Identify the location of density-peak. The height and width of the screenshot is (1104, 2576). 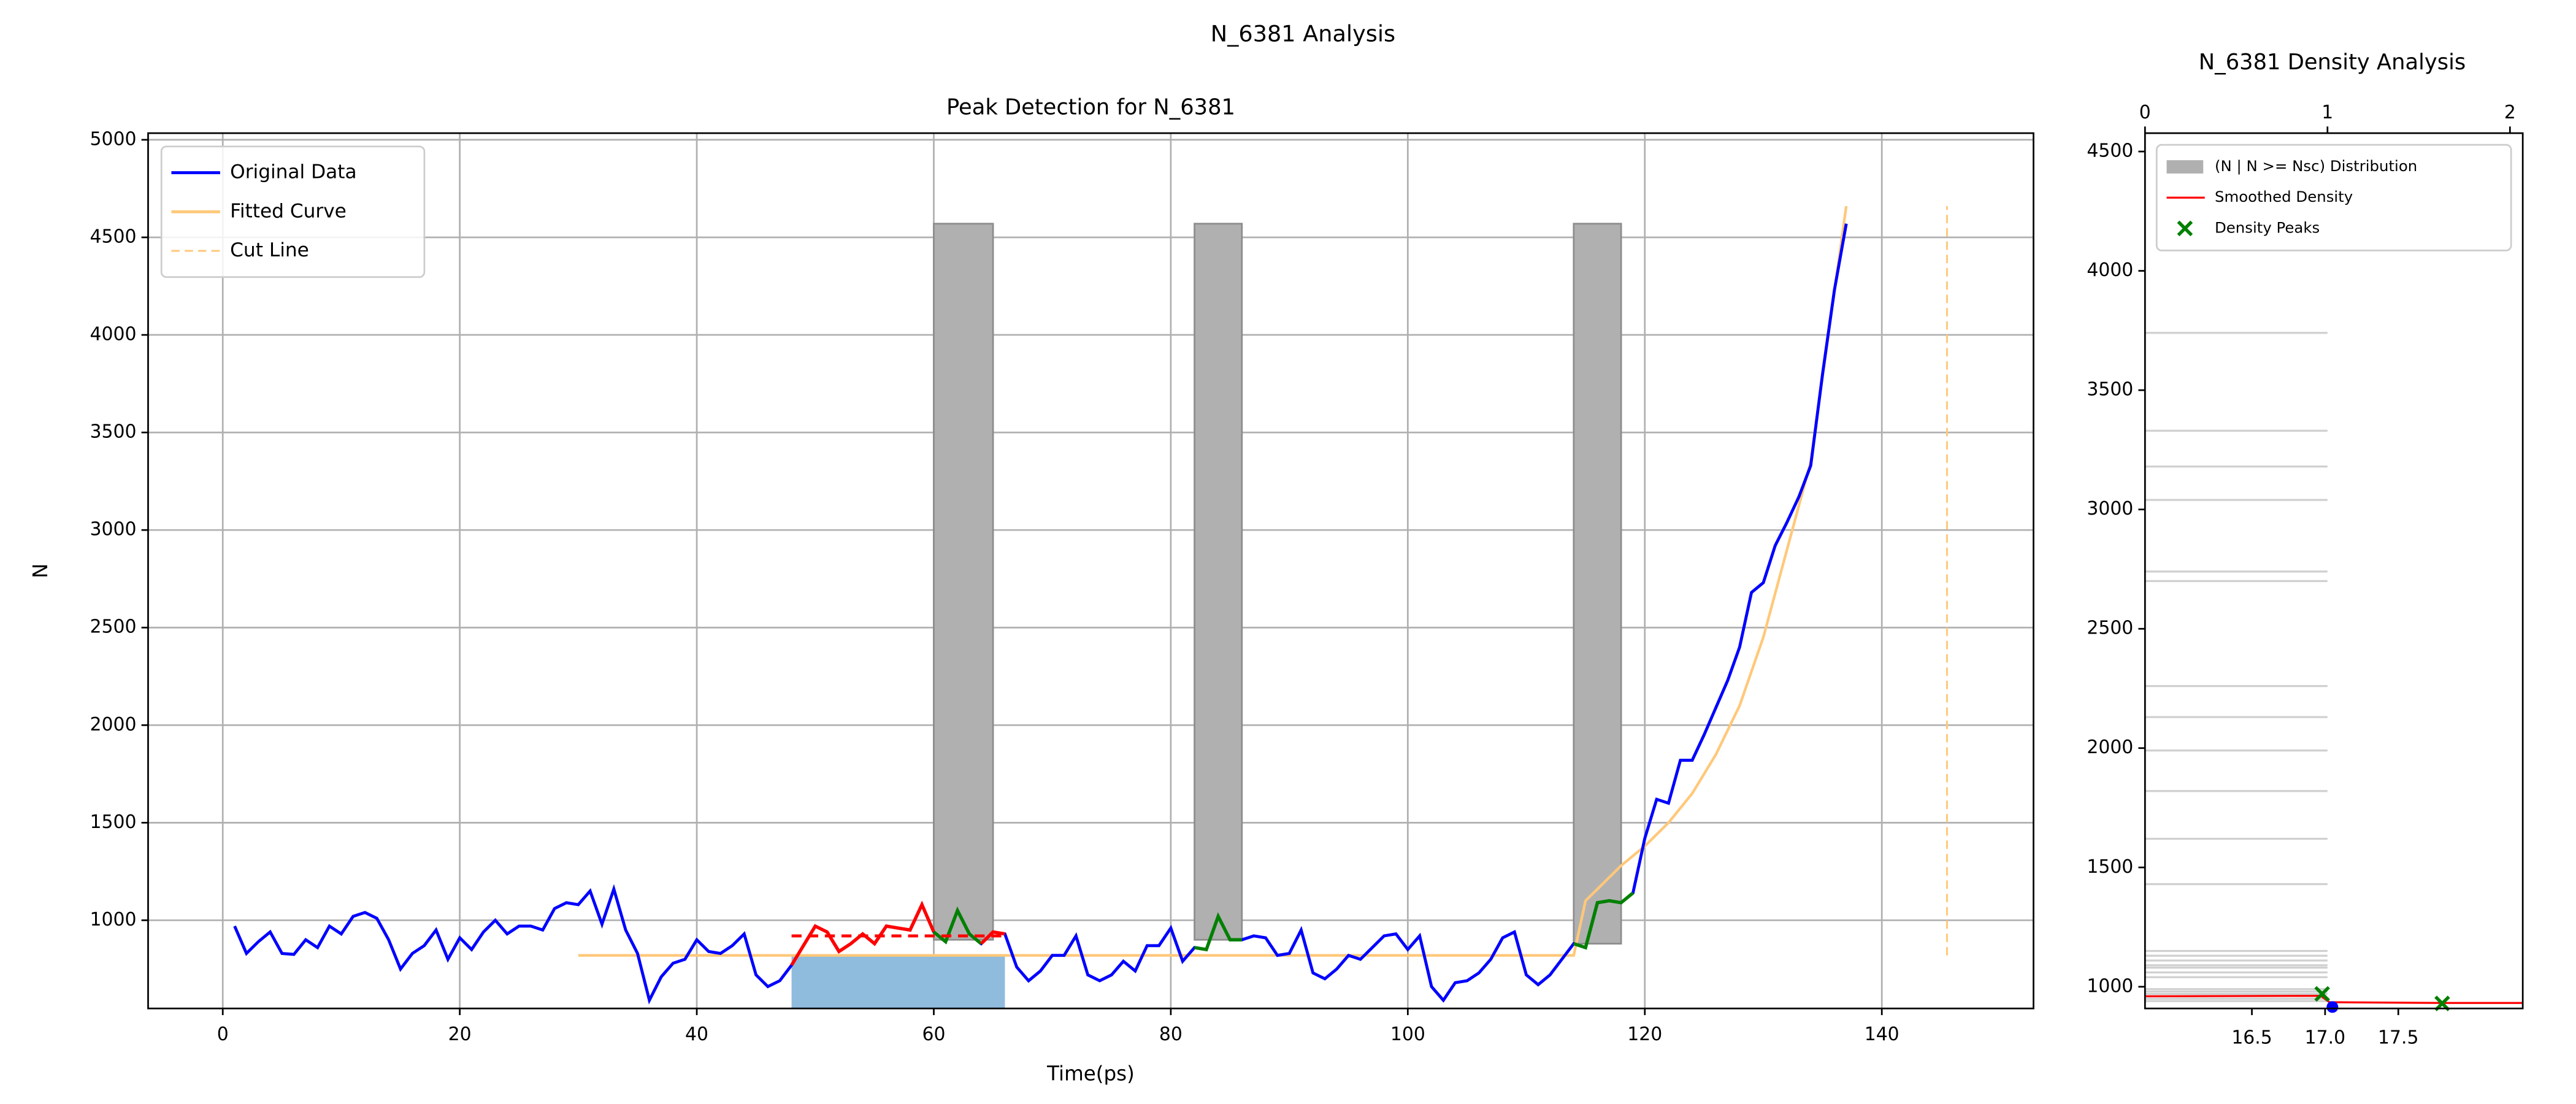
(2322, 994).